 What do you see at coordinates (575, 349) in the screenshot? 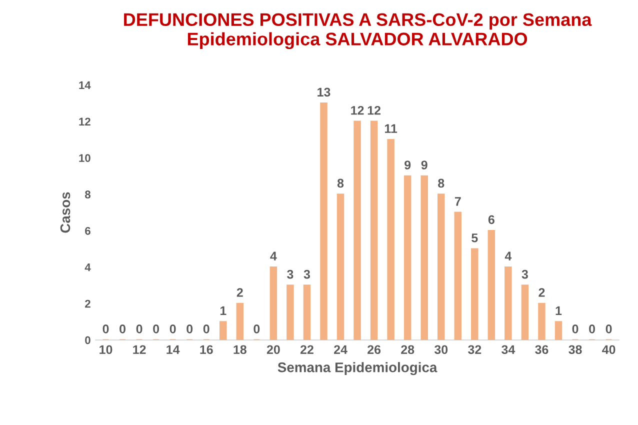
I see `x-tick-label: 38` at bounding box center [575, 349].